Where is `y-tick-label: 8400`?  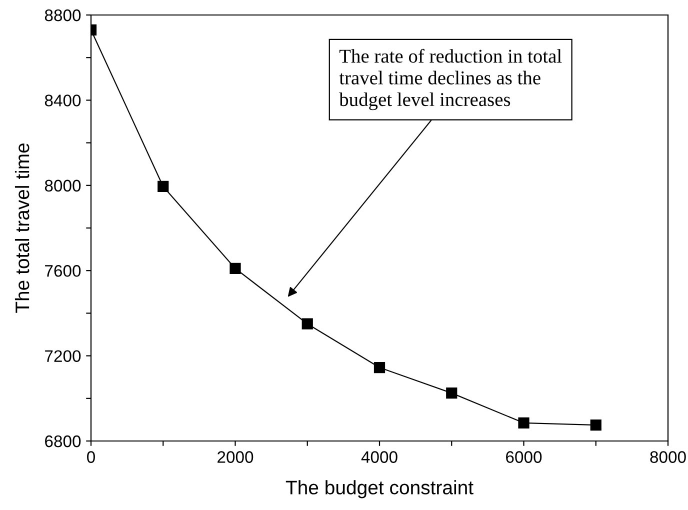
y-tick-label: 8400 is located at coordinates (62, 100).